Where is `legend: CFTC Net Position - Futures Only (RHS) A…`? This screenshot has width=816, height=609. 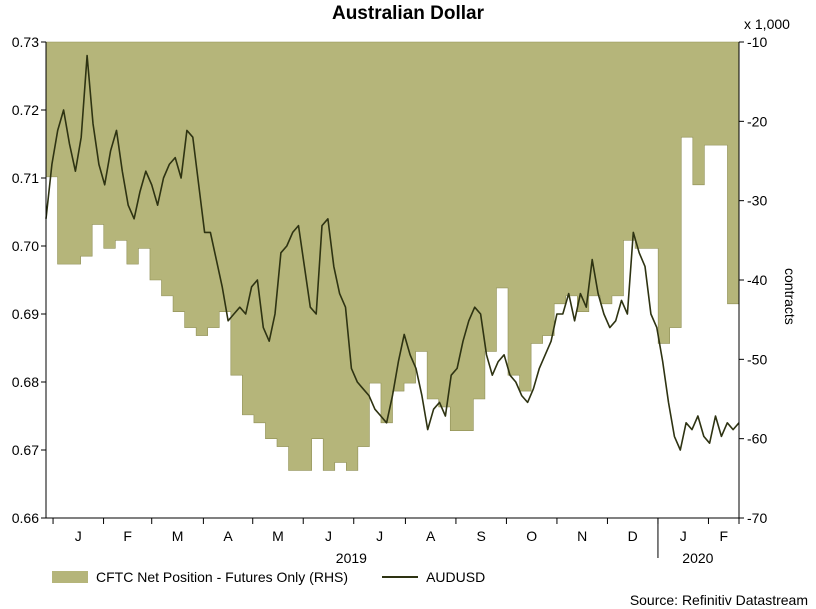
legend: CFTC Net Position - Futures Only (RHS) A… is located at coordinates (268, 577).